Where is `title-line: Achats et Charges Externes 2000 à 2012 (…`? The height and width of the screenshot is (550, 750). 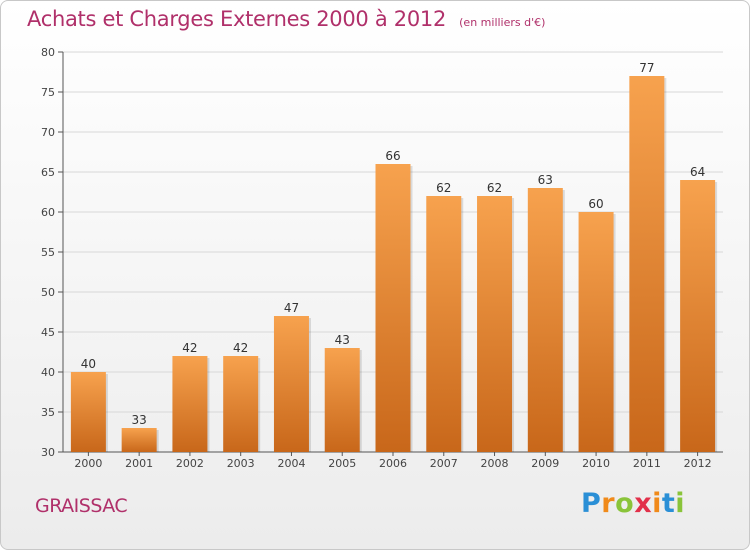 title-line: Achats et Charges Externes 2000 à 2012 (… is located at coordinates (286, 19).